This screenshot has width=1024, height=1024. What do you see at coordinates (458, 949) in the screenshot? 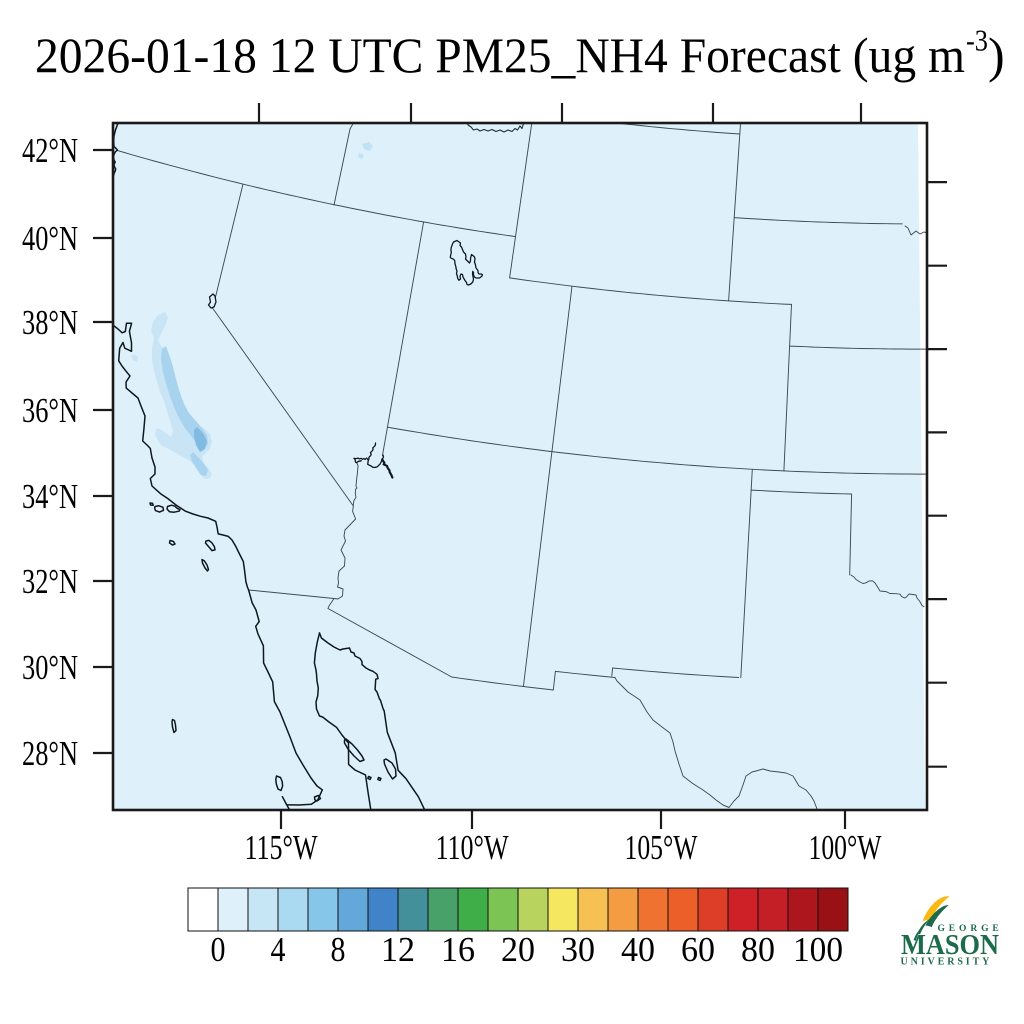
I see `svg-text: 16` at bounding box center [458, 949].